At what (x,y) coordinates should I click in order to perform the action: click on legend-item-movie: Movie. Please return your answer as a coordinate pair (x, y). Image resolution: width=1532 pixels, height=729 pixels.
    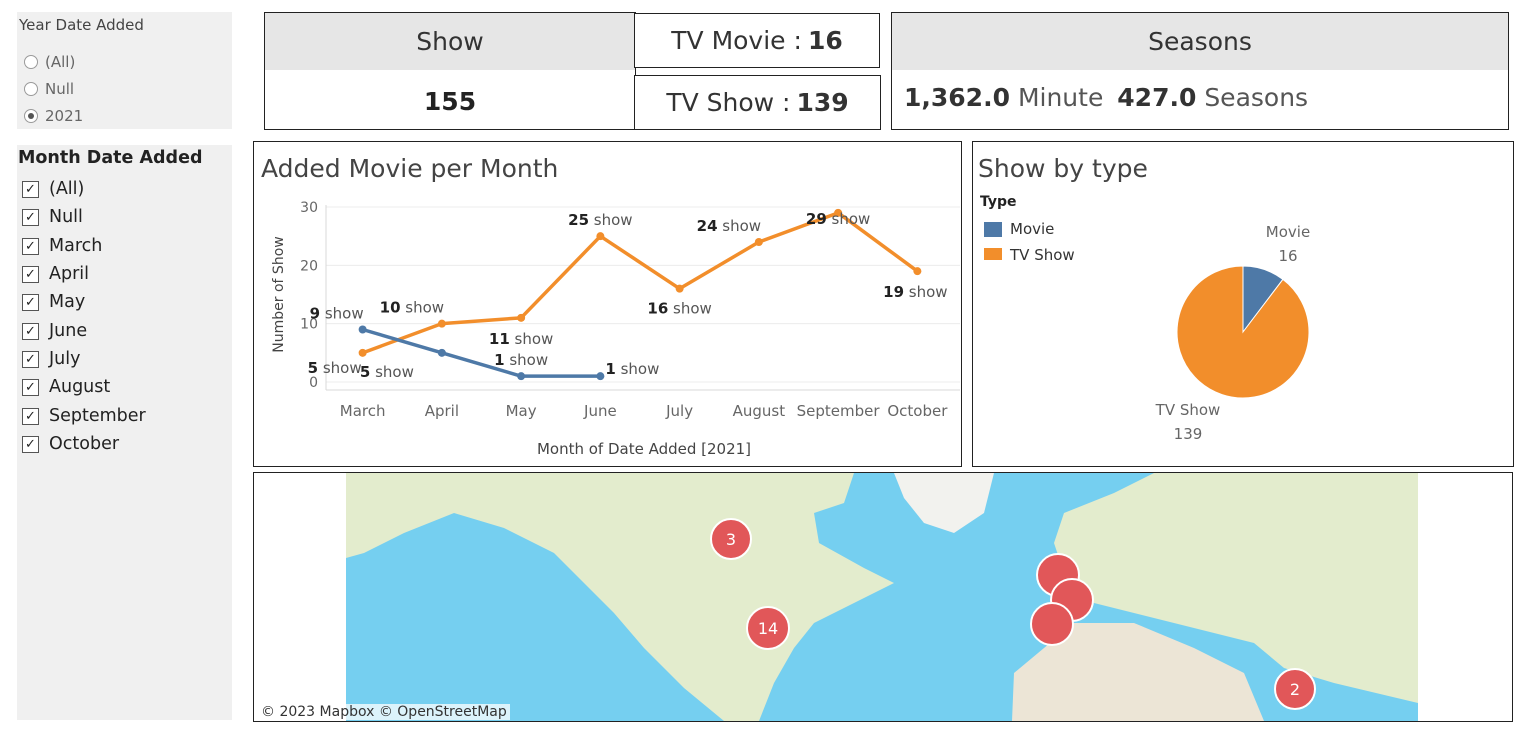
    Looking at the image, I should click on (1019, 229).